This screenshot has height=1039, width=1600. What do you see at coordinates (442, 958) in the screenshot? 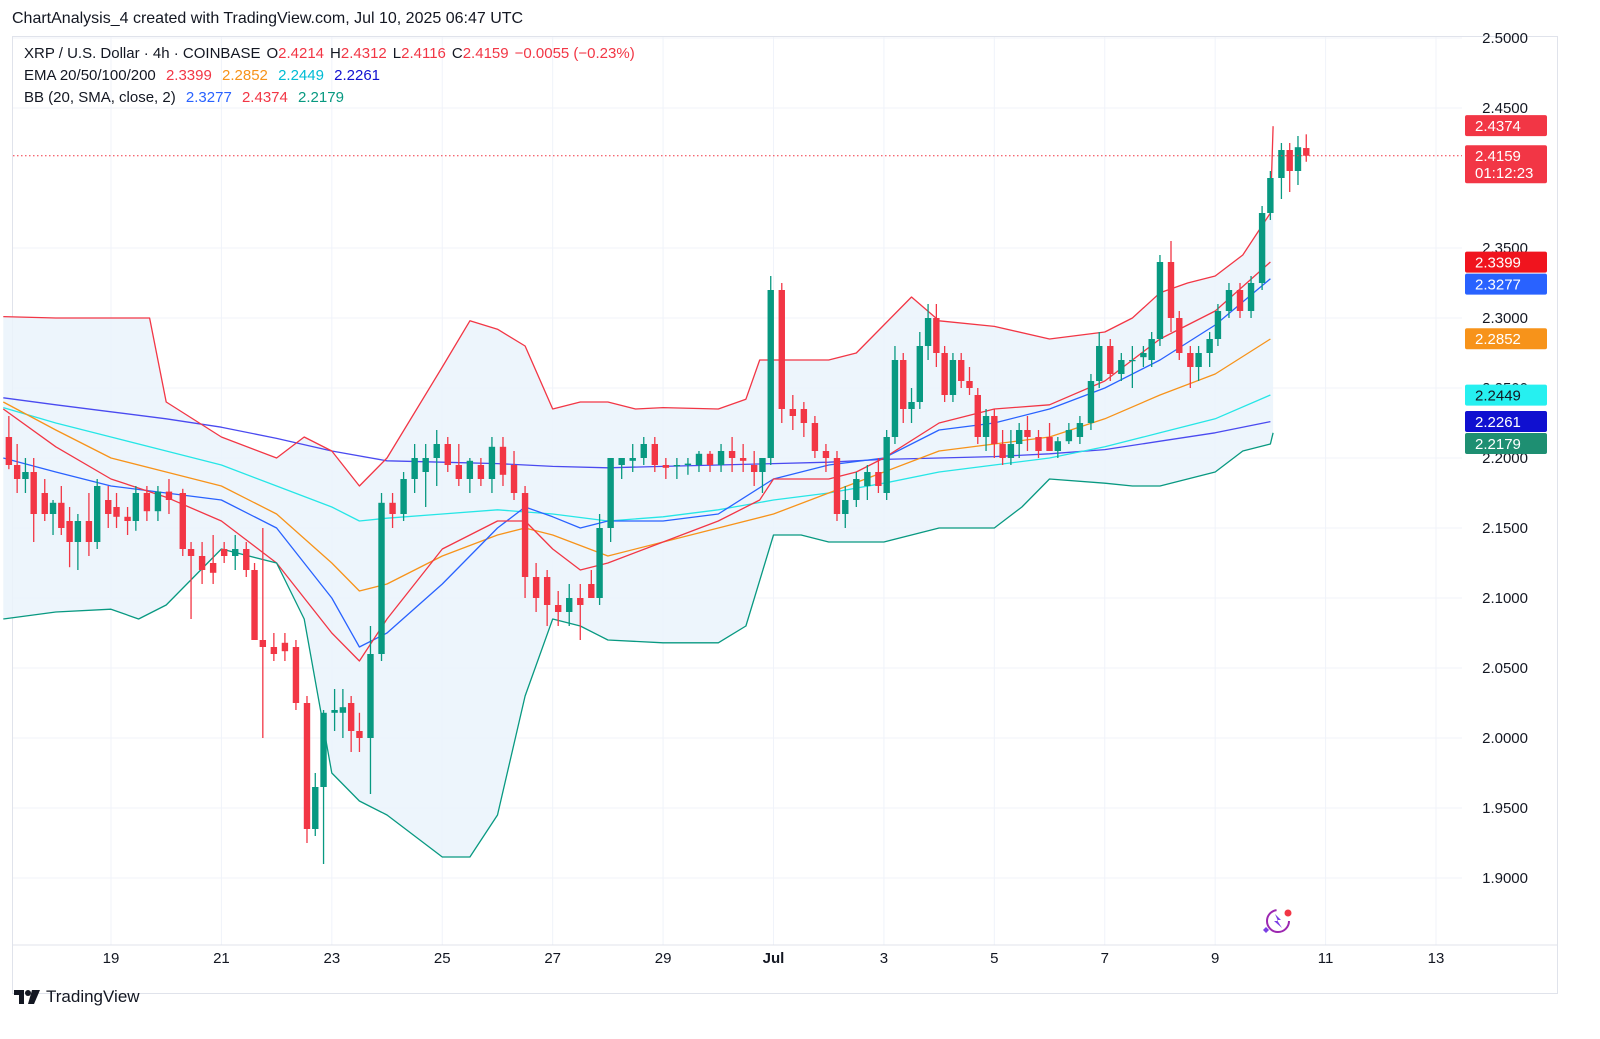
I see `time-tick-label: 25` at bounding box center [442, 958].